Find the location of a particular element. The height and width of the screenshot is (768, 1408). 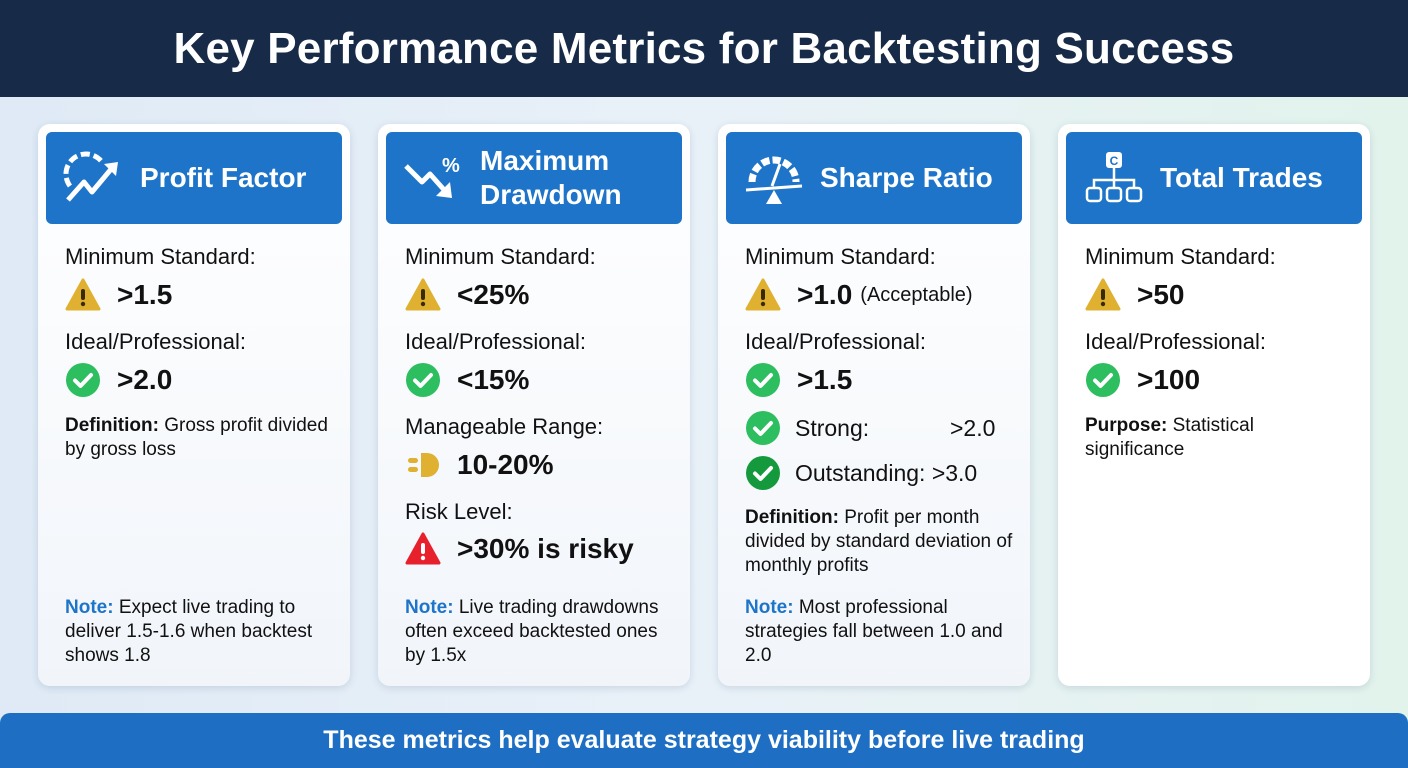

card-header: % Maximum Drawdown is located at coordinates (534, 178).